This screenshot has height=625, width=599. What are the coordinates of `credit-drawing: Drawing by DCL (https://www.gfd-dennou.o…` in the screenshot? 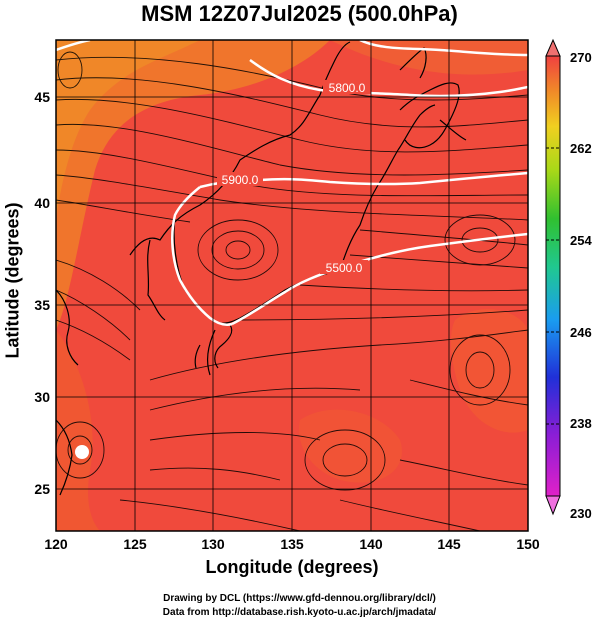 It's located at (299, 598).